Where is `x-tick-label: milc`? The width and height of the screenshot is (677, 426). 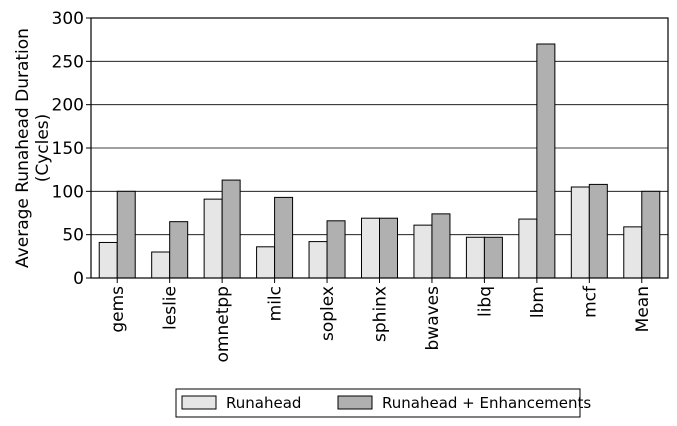 x-tick-label: milc is located at coordinates (276, 303).